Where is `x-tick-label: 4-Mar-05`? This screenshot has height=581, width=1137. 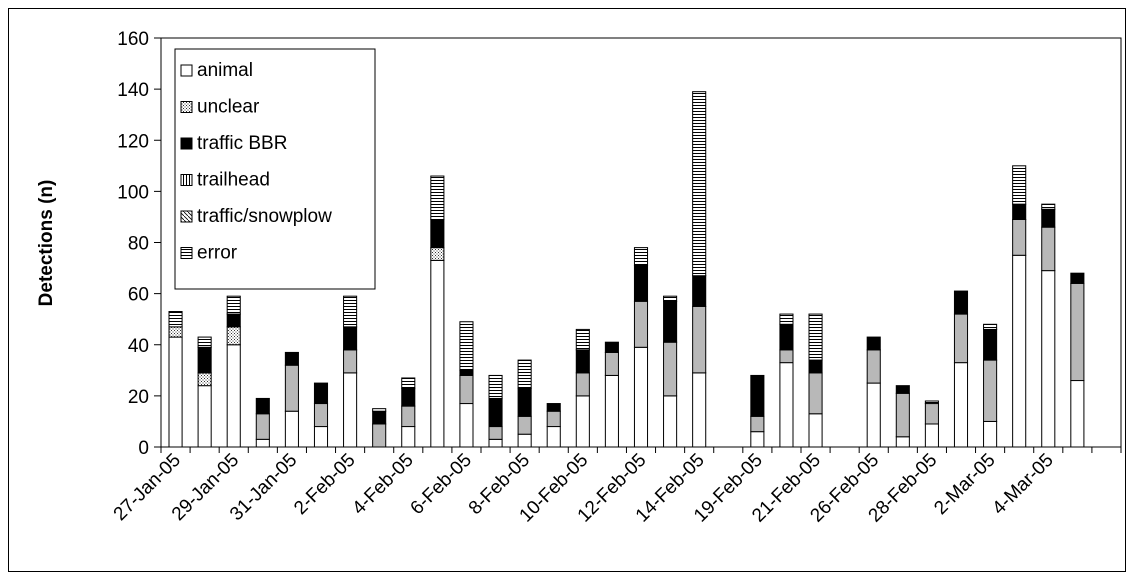 x-tick-label: 4-Mar-05 is located at coordinates (1022, 484).